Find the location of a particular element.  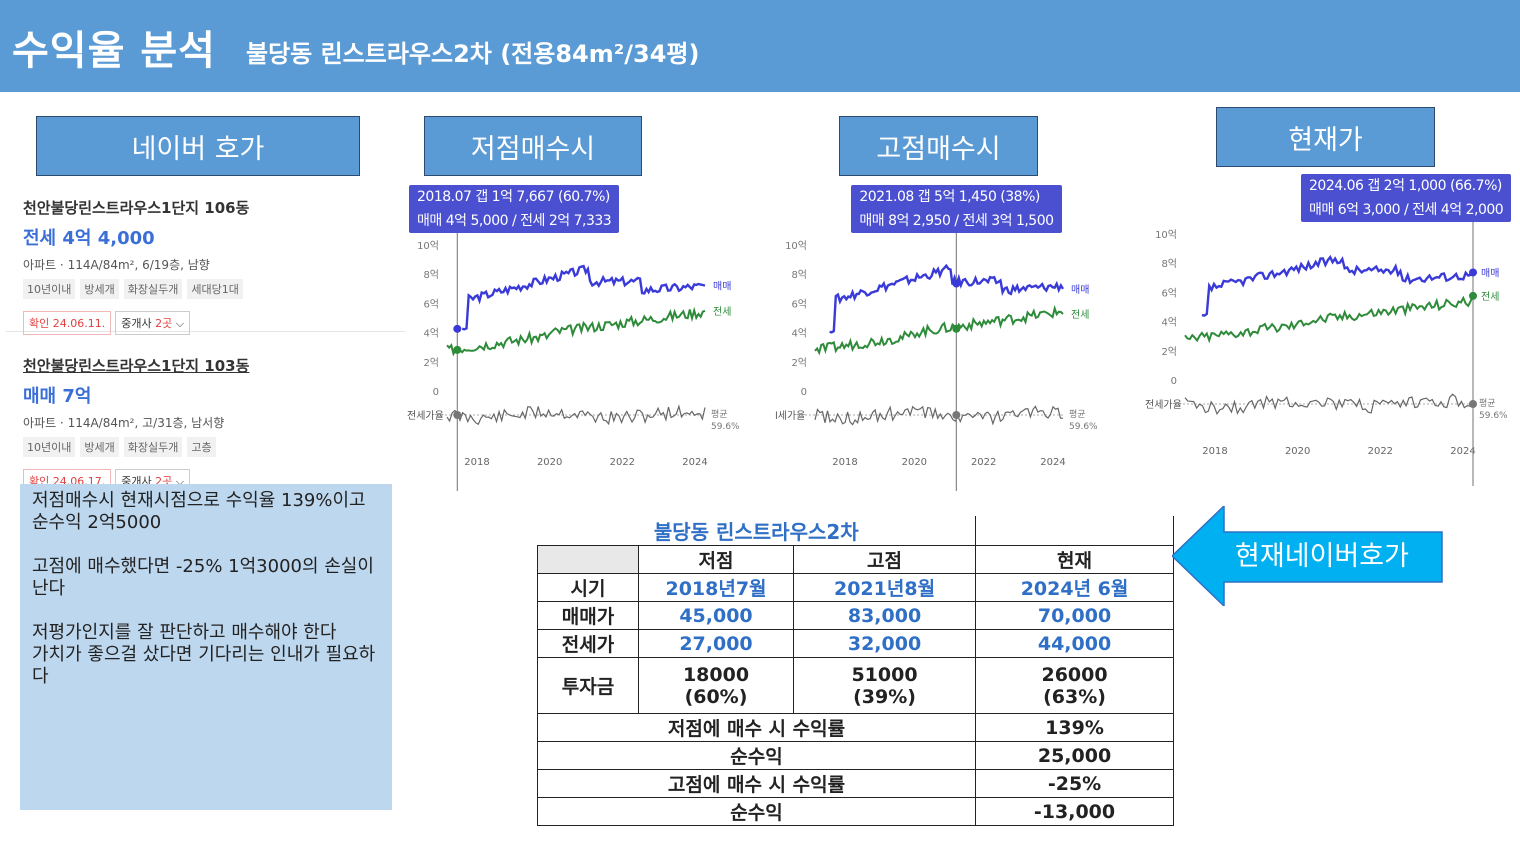

table-col-header: 고점 is located at coordinates (884, 559).